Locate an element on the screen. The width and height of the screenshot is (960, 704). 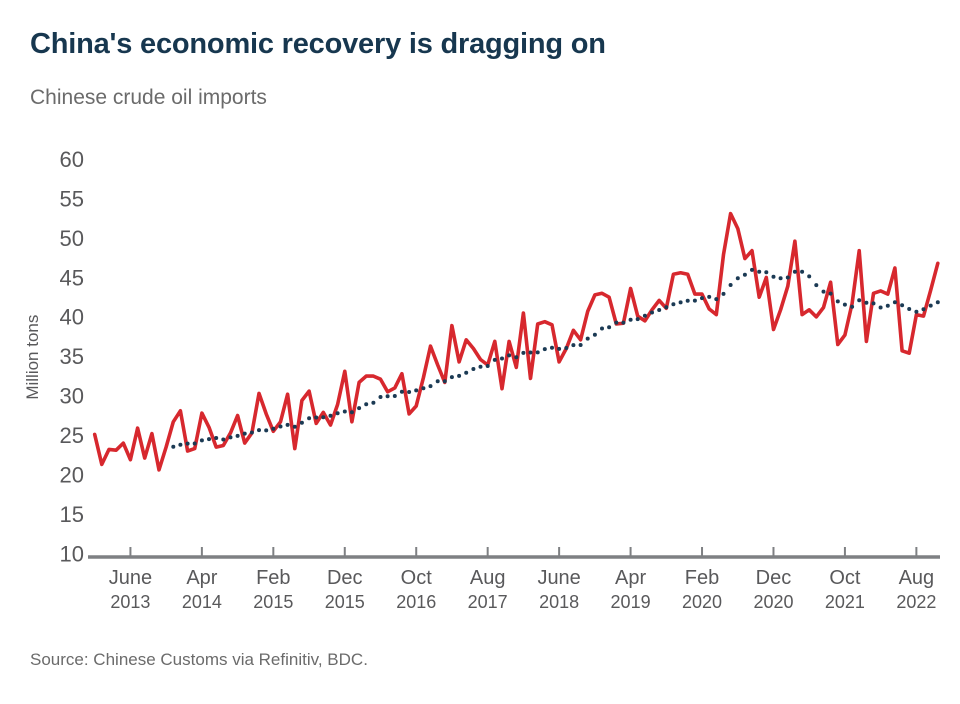
chart-title: China's economic recovery is dragging on is located at coordinates (318, 44).